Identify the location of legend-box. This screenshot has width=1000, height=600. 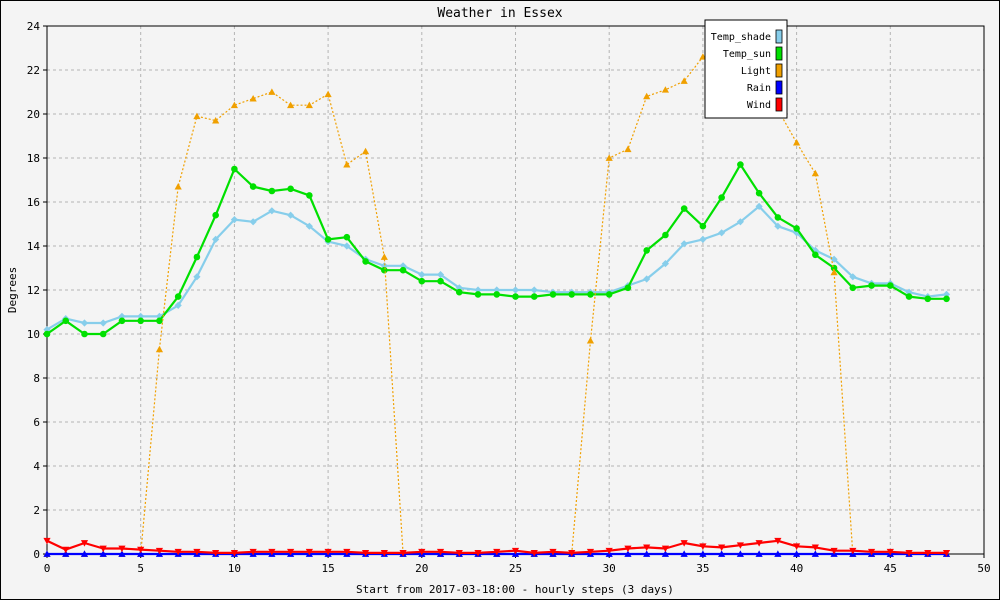
(746, 69).